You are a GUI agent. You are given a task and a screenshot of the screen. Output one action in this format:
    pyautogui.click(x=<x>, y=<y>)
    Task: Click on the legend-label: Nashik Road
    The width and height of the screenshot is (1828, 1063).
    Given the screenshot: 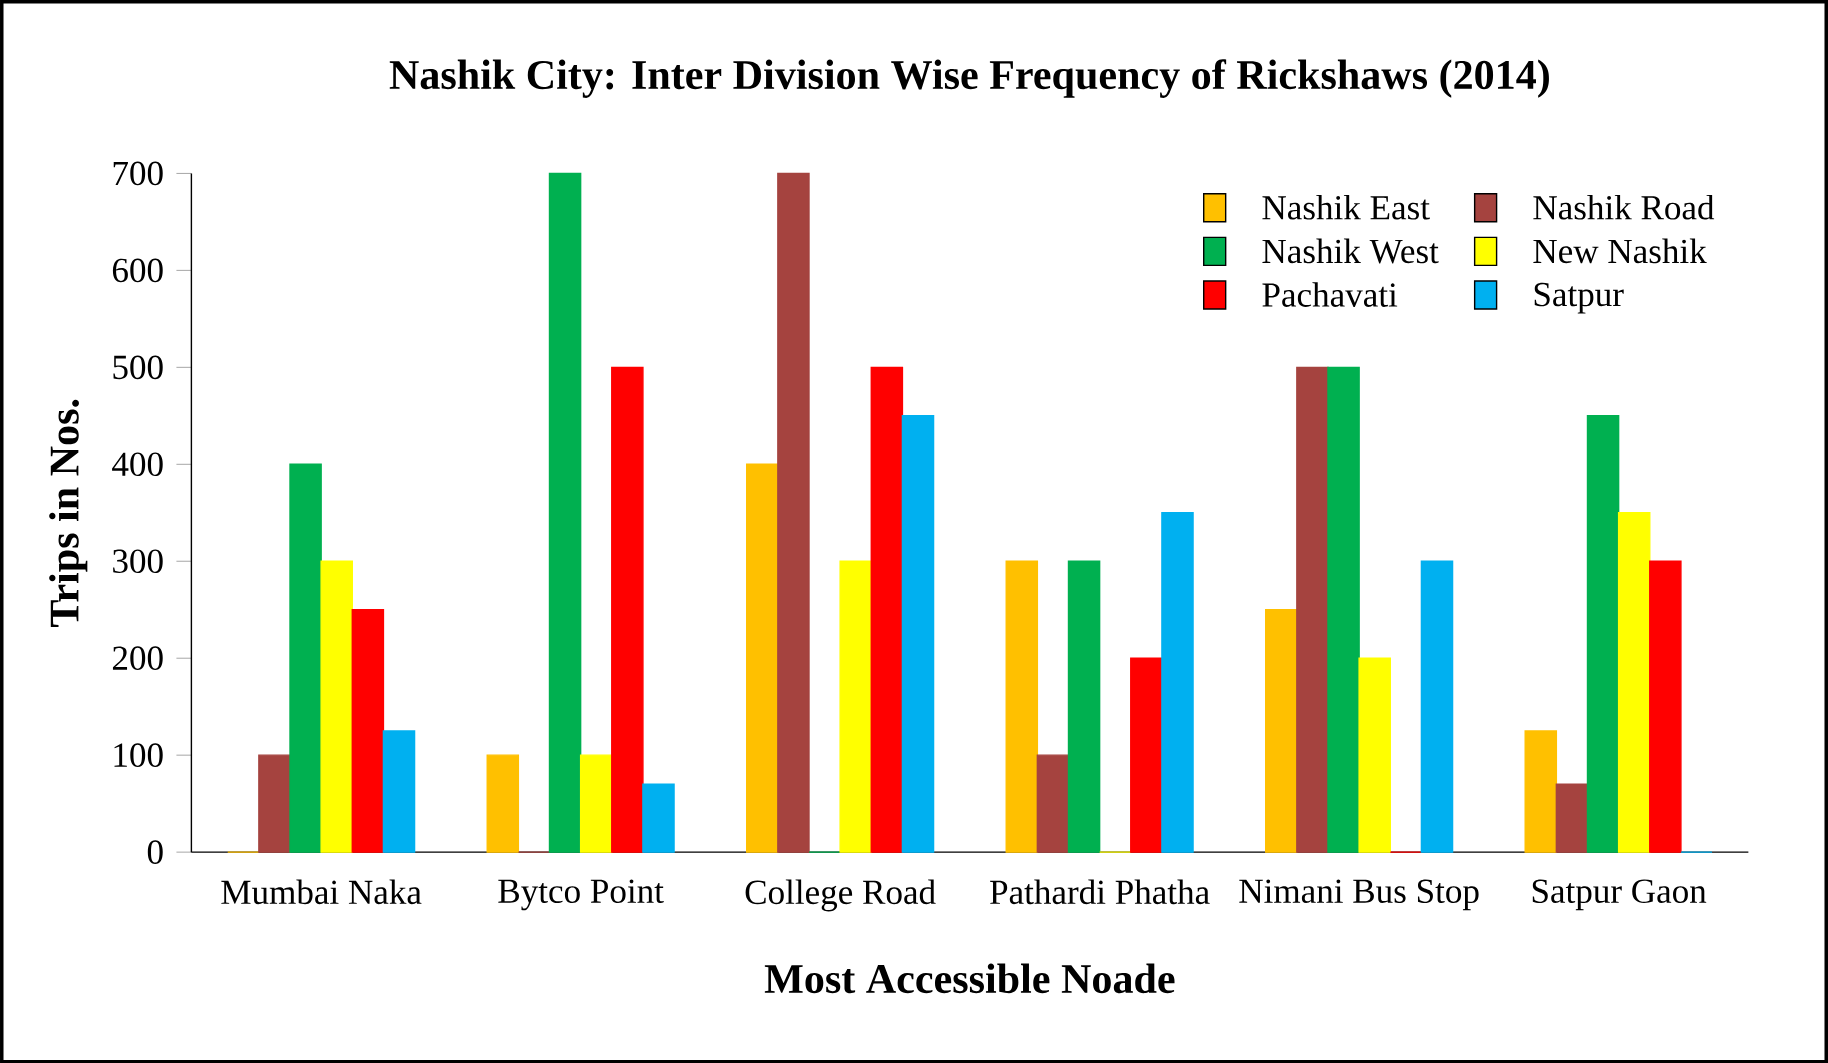 What is the action you would take?
    pyautogui.click(x=1624, y=207)
    